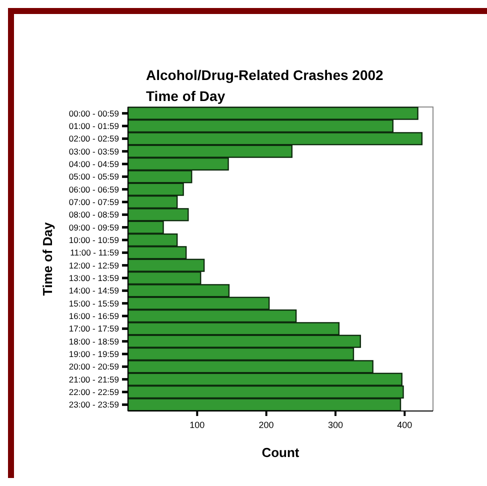 The image size is (487, 486). What do you see at coordinates (94, 113) in the screenshot?
I see `y-tick-label: 00:00 - 00:59` at bounding box center [94, 113].